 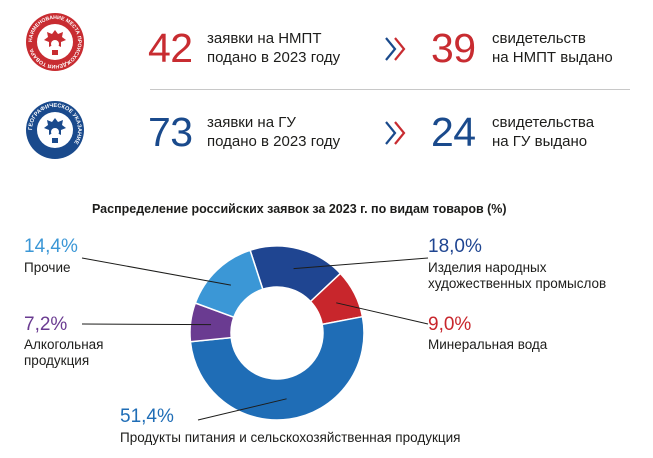 I want to click on slice-value-label: 7,2%, so click(x=46, y=324).